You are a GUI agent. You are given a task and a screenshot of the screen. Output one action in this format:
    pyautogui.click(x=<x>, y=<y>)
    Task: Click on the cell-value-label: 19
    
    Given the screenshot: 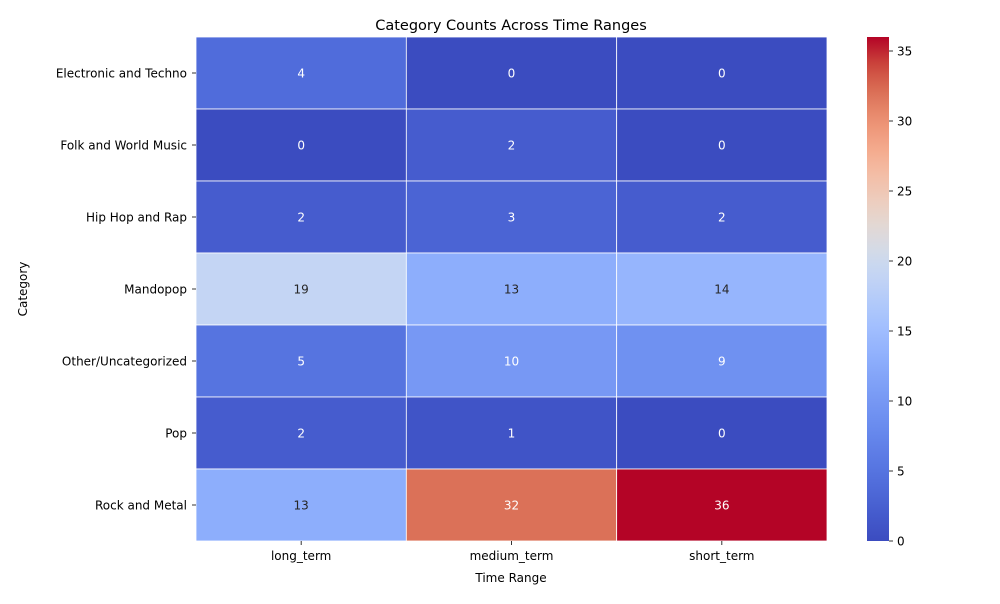 What is the action you would take?
    pyautogui.click(x=301, y=290)
    